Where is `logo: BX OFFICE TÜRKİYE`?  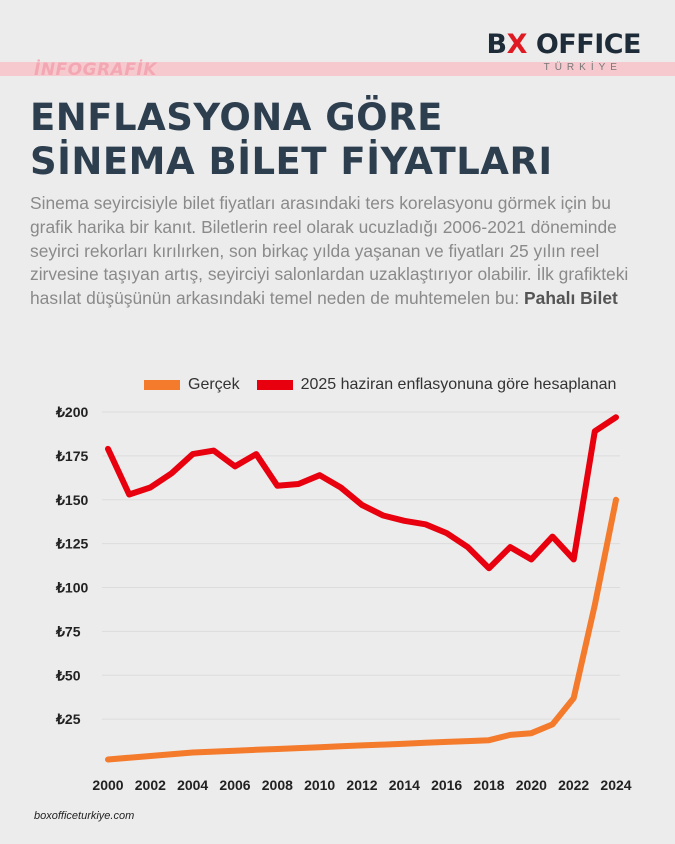 logo: BX OFFICE TÜRKİYE is located at coordinates (564, 51).